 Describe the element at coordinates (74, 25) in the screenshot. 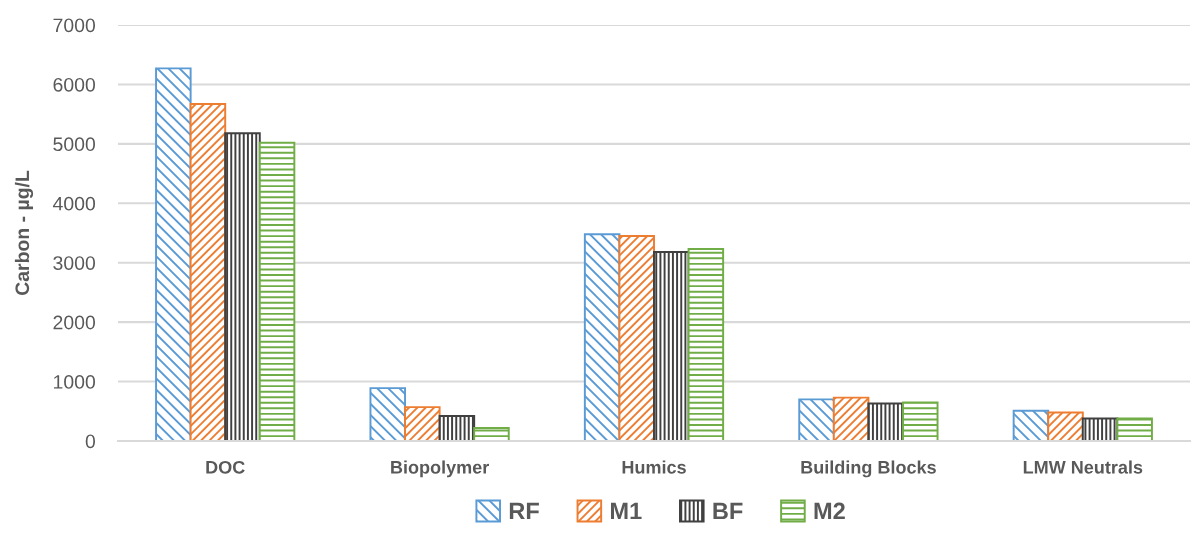

I see `y-tick-label: 7000` at that location.